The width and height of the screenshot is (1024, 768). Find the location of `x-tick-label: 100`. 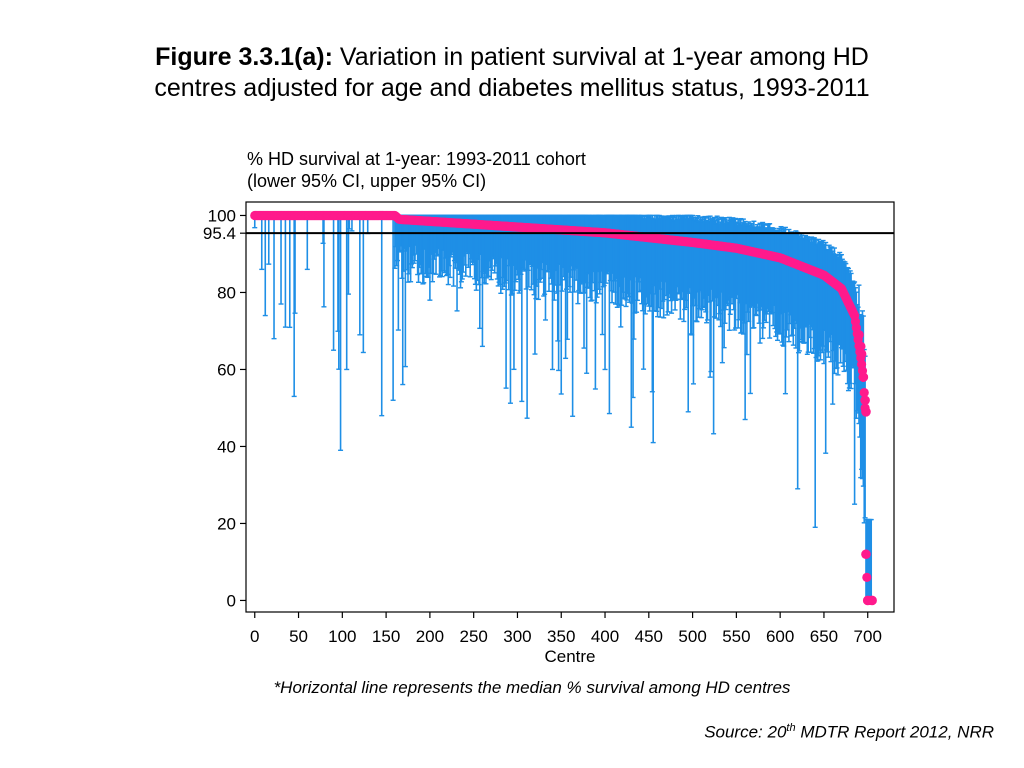

x-tick-label: 100 is located at coordinates (342, 636).